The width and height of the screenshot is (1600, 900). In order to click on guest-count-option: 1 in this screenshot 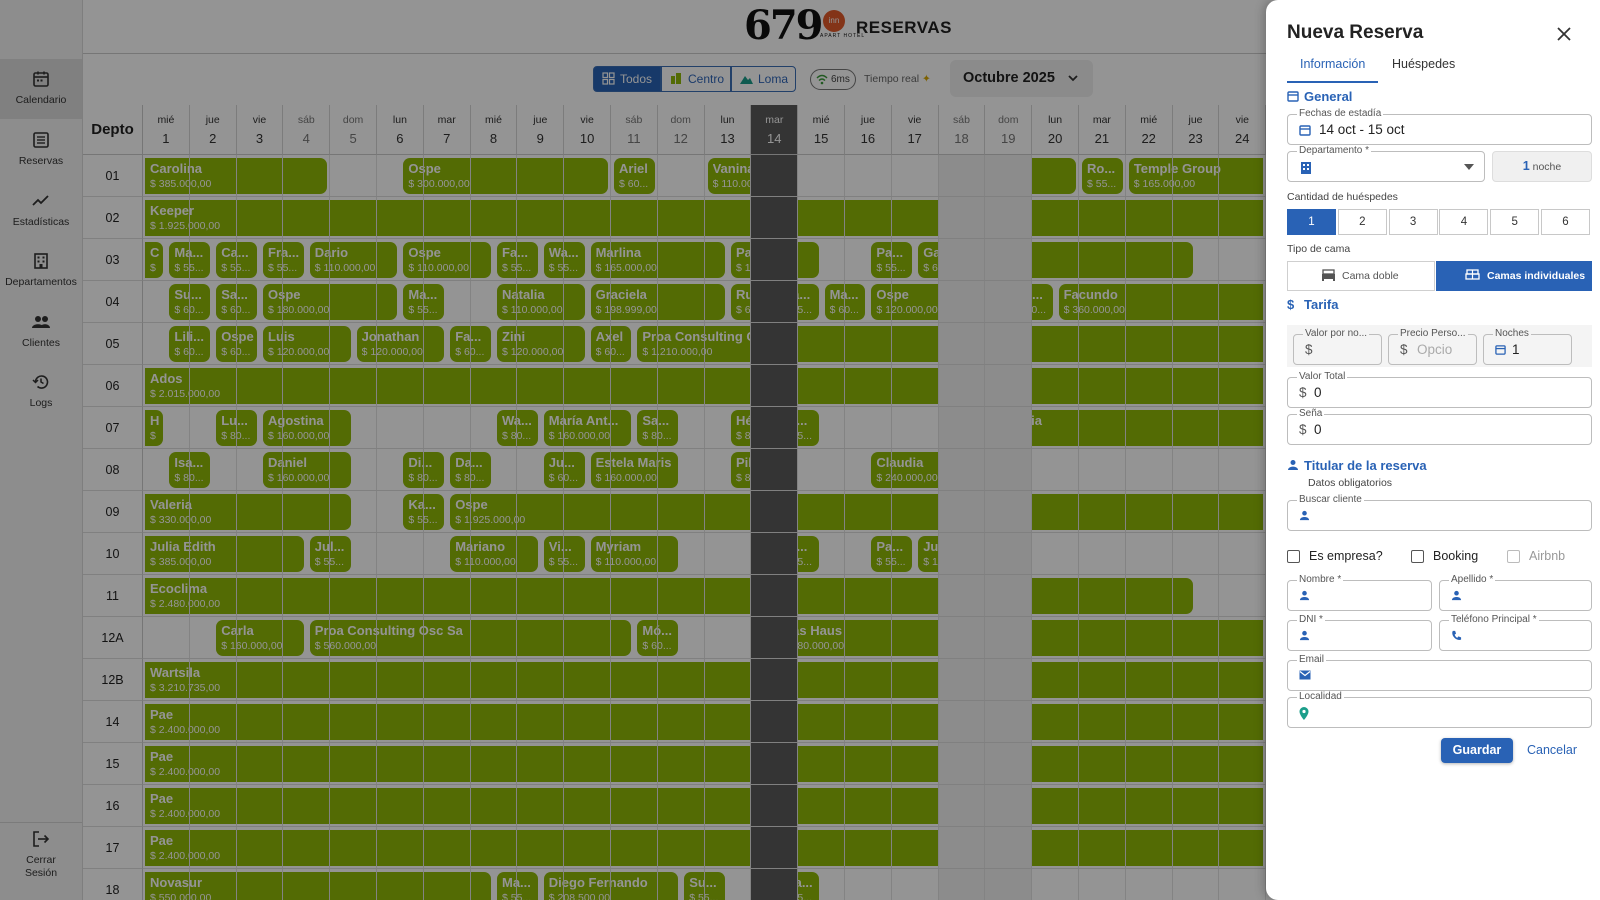, I will do `click(1311, 222)`.